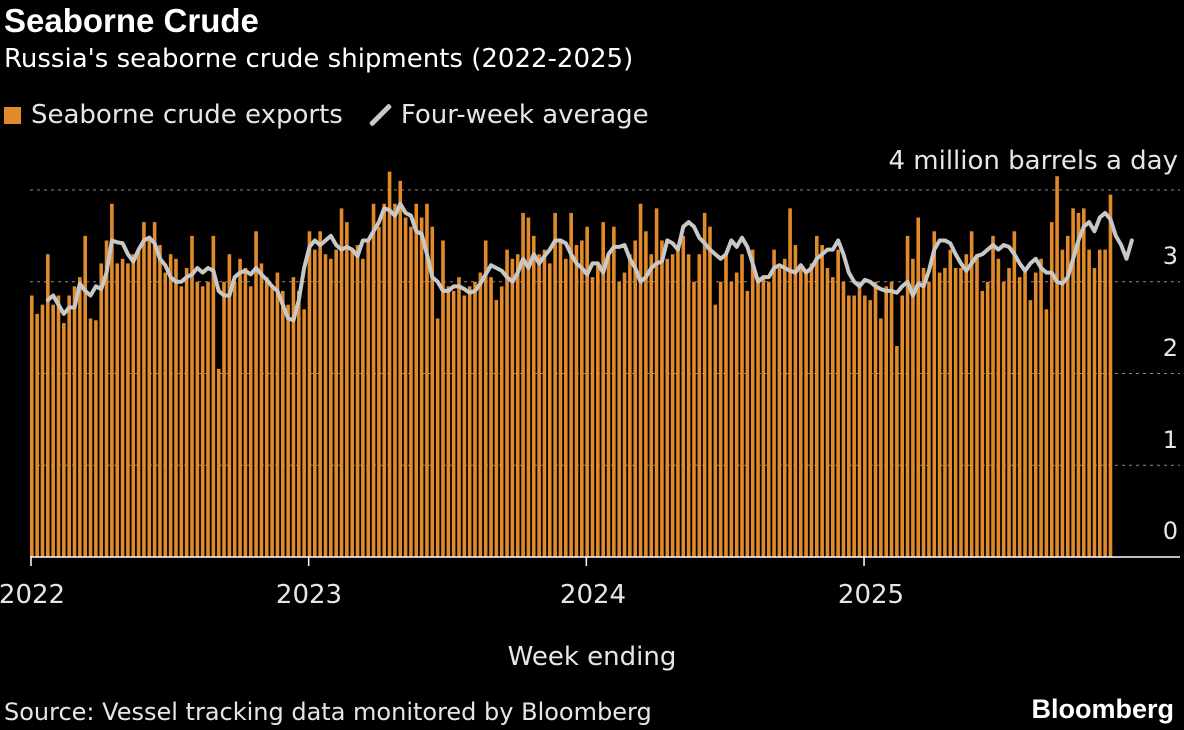  Describe the element at coordinates (326, 115) in the screenshot. I see `legend: Seaborne crude exports Four-week average` at that location.